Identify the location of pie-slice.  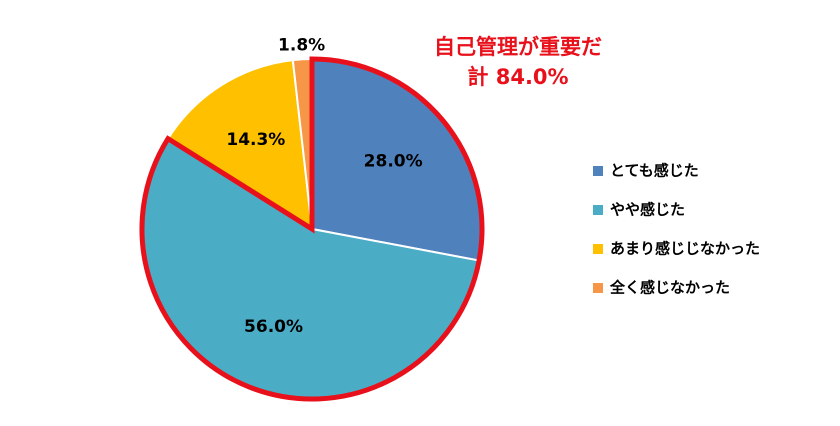
(240, 144).